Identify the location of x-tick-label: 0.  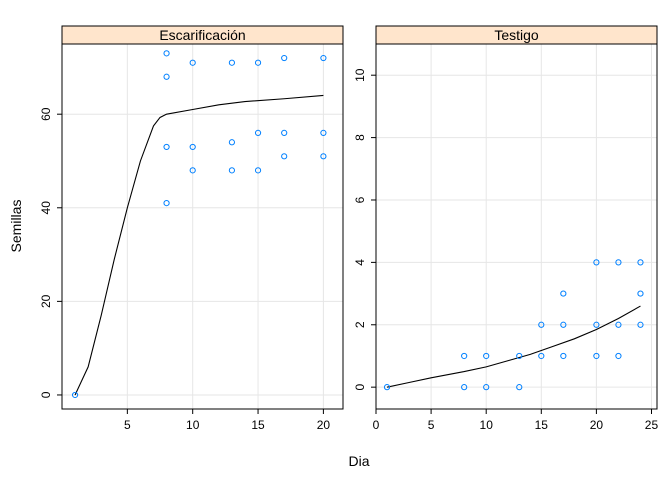
(376, 425).